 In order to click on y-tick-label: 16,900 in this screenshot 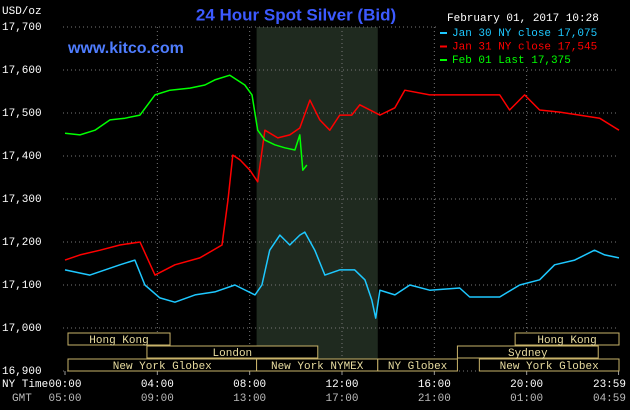, I will do `click(22, 372)`.